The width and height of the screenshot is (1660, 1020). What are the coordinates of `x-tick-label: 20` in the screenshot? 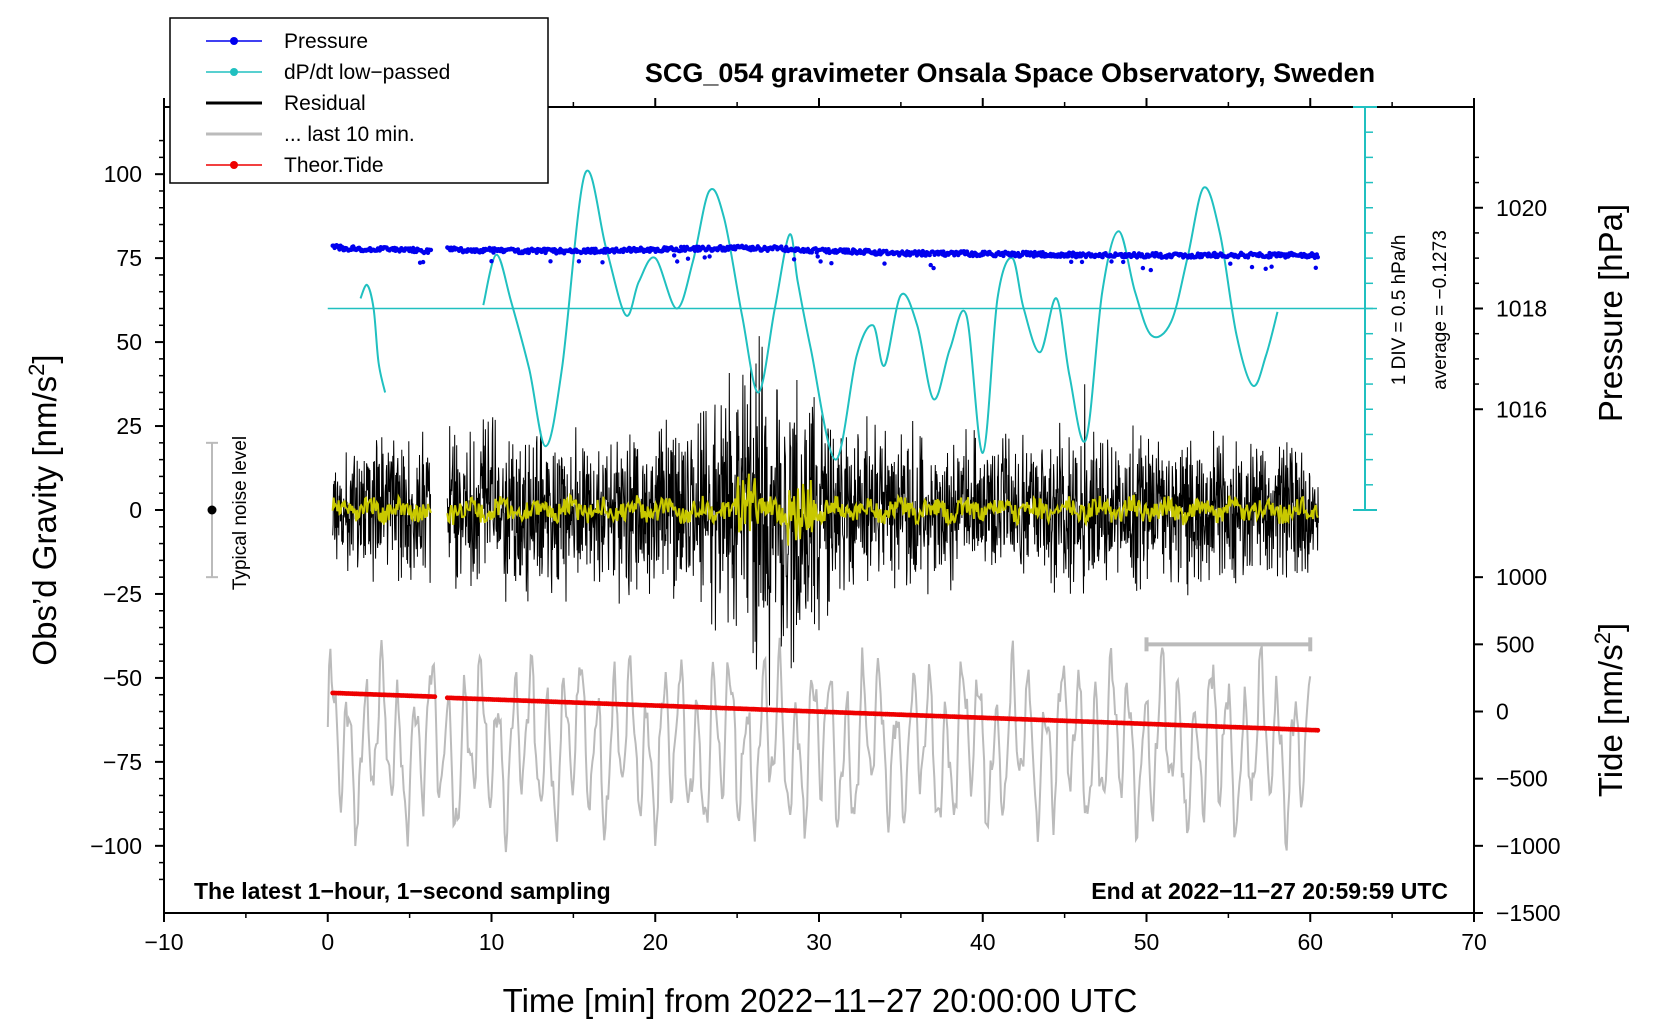 It's located at (655, 942).